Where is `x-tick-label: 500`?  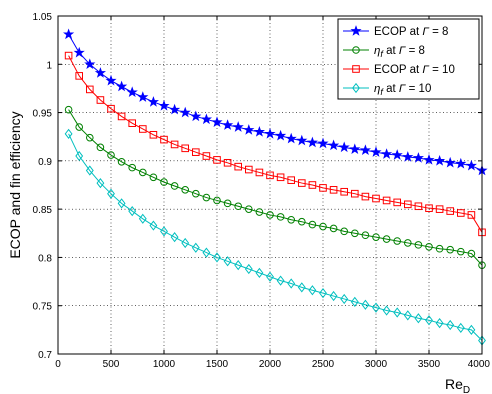 x-tick-label: 500 is located at coordinates (111, 364).